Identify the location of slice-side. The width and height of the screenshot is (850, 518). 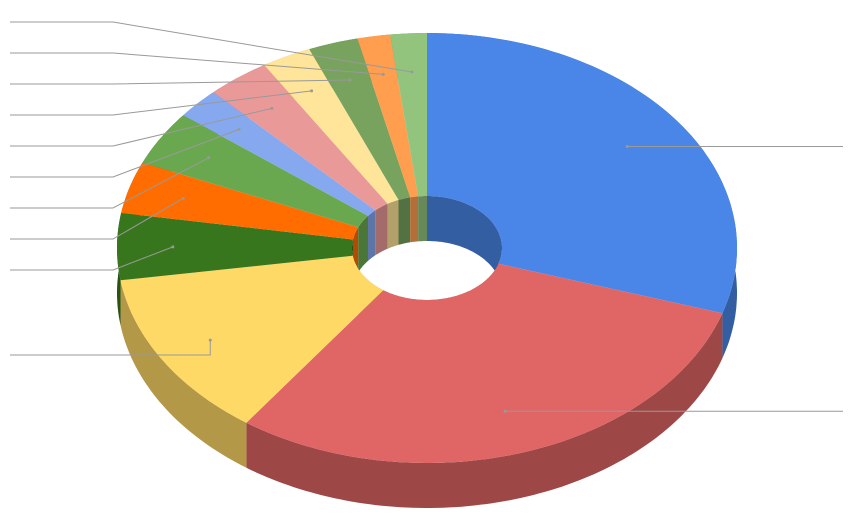
(183, 374).